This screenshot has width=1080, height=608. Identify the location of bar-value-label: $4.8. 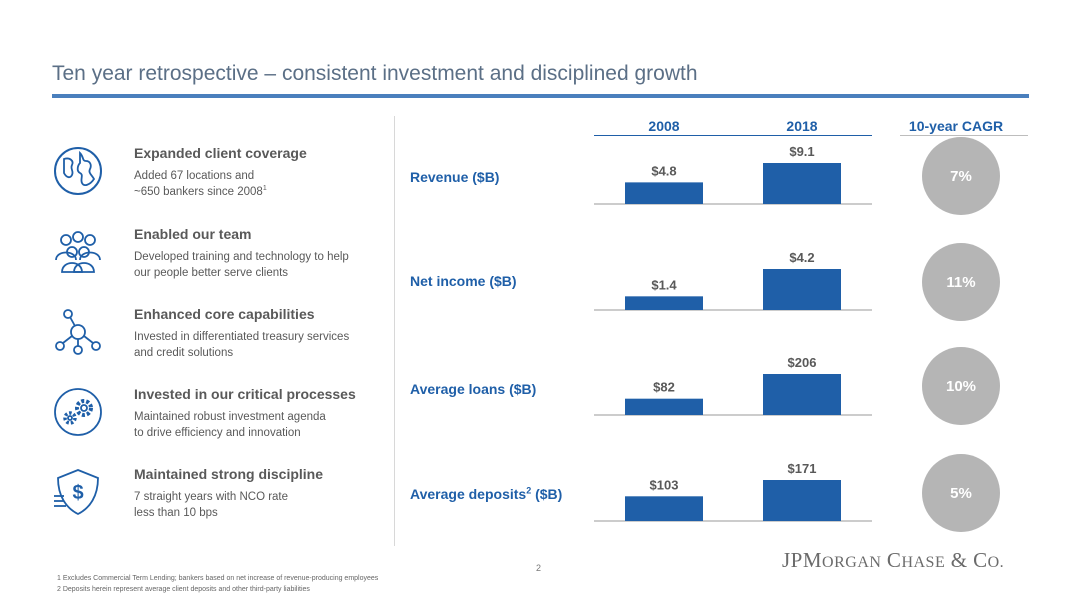
(663, 170).